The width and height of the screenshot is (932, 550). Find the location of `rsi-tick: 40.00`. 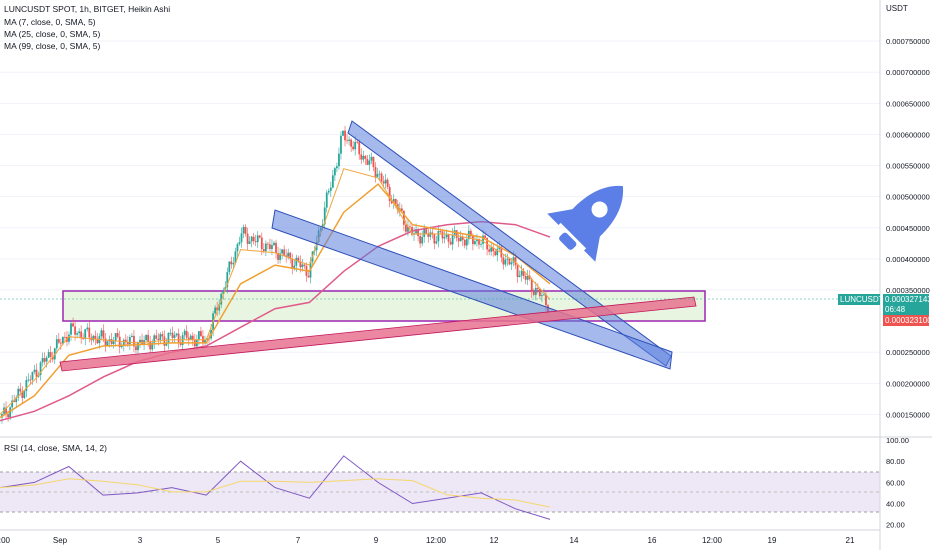

rsi-tick: 40.00 is located at coordinates (895, 504).